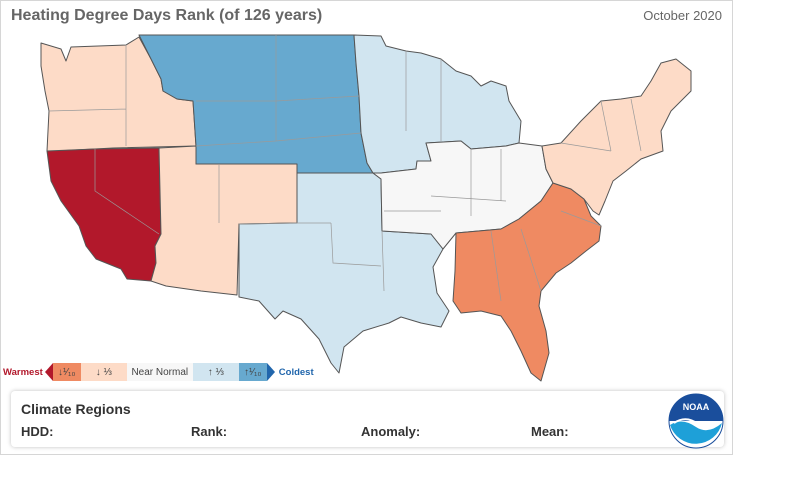 This screenshot has width=807, height=503. I want to click on legend-cold-arrow-icon, so click(270, 372).